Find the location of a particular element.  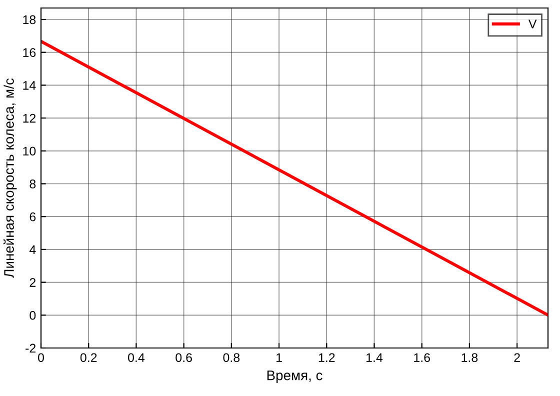

y-tick-label: -2 is located at coordinates (31, 348).